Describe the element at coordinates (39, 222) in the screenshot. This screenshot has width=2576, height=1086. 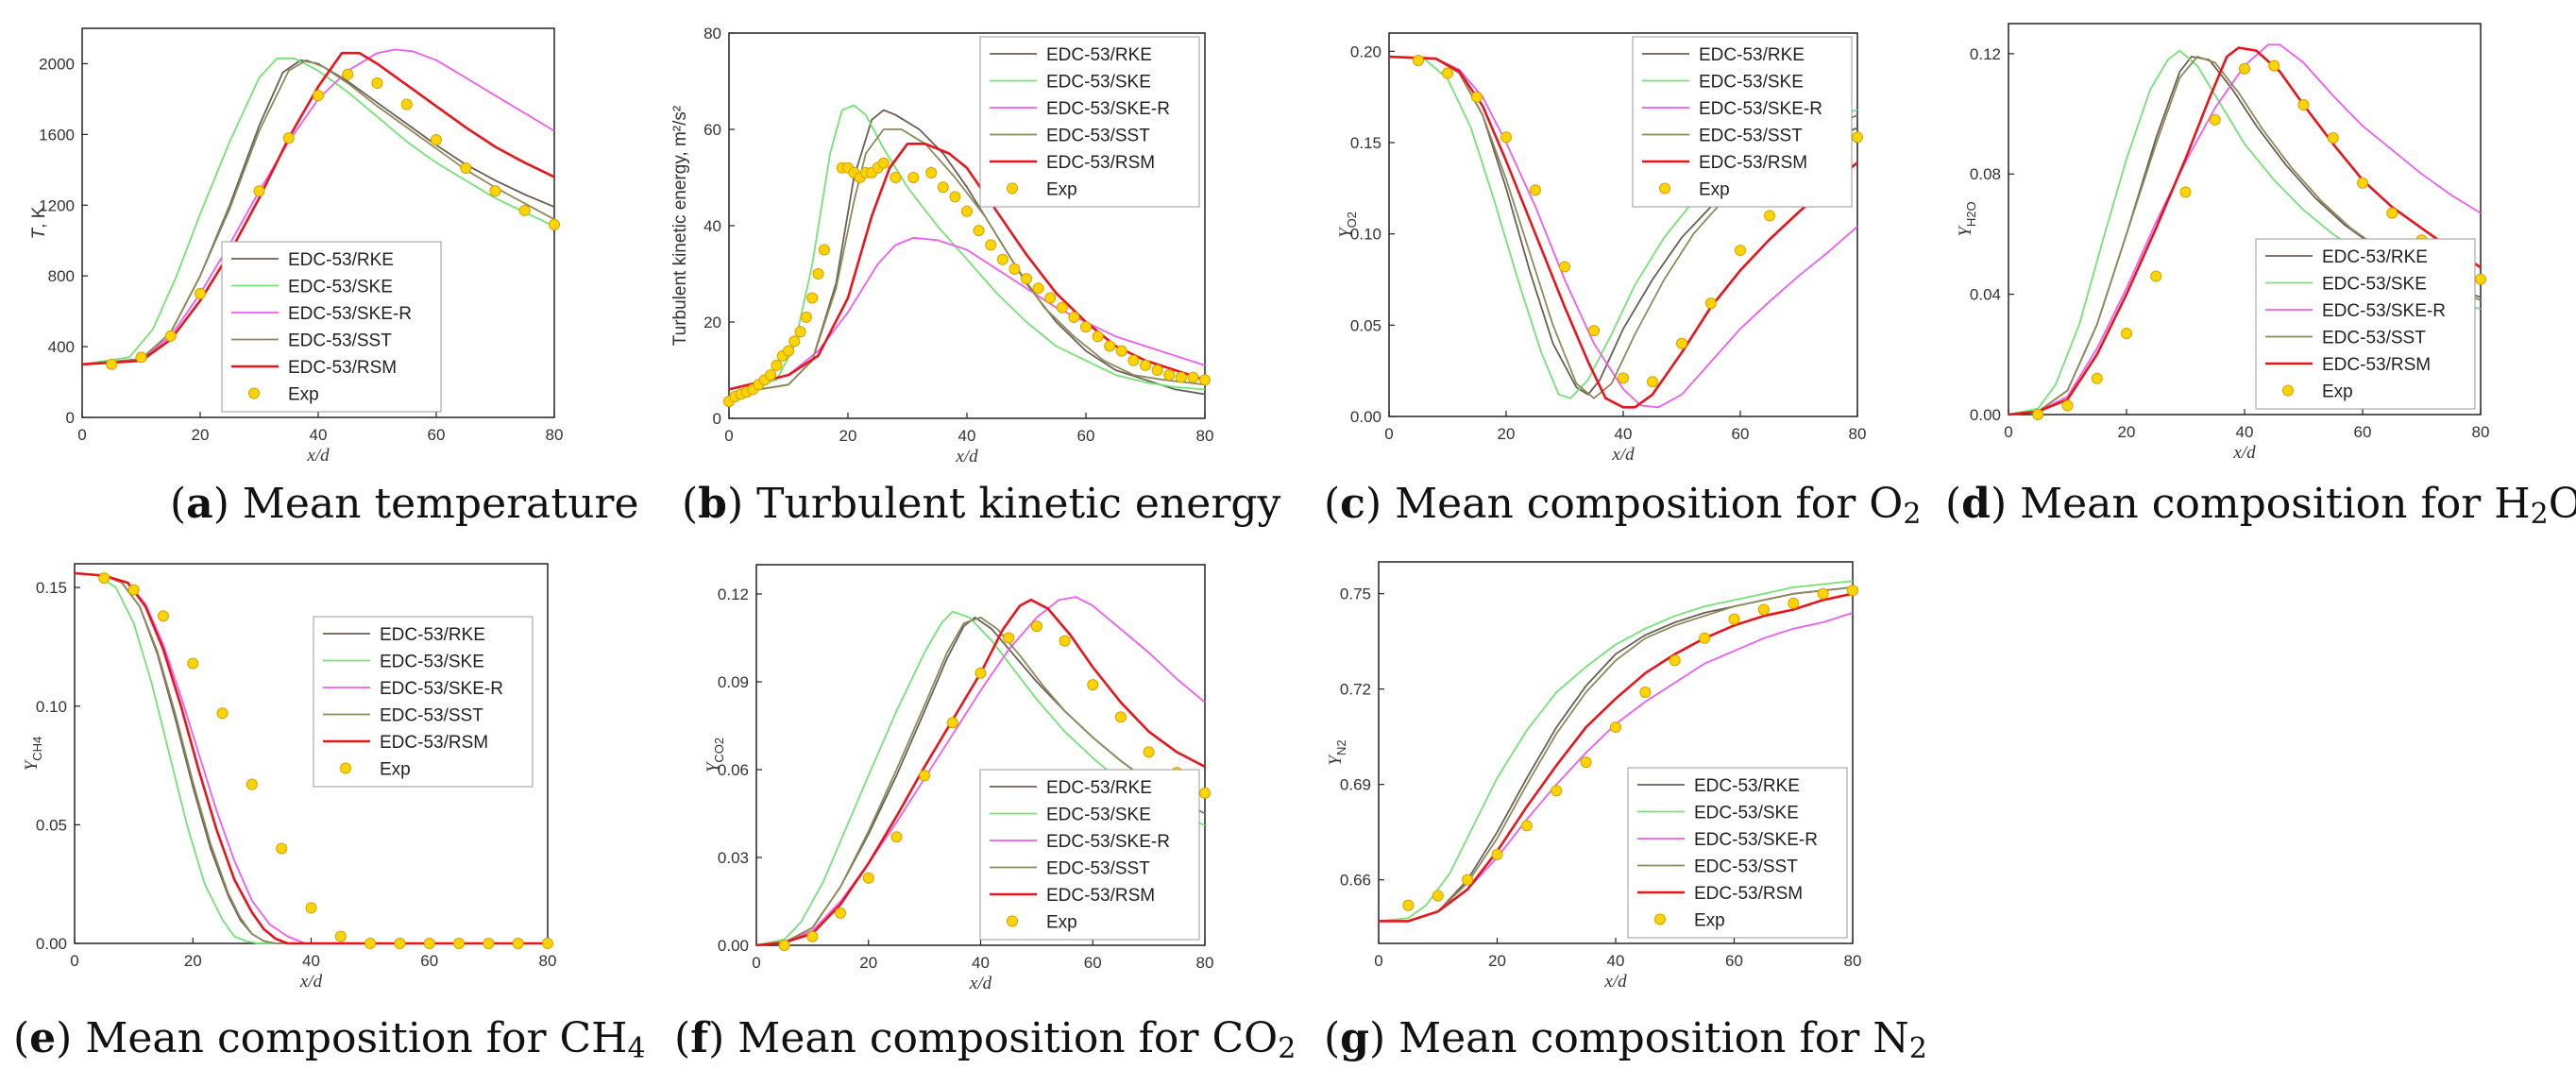
I see `y-axis-label: T, K` at that location.